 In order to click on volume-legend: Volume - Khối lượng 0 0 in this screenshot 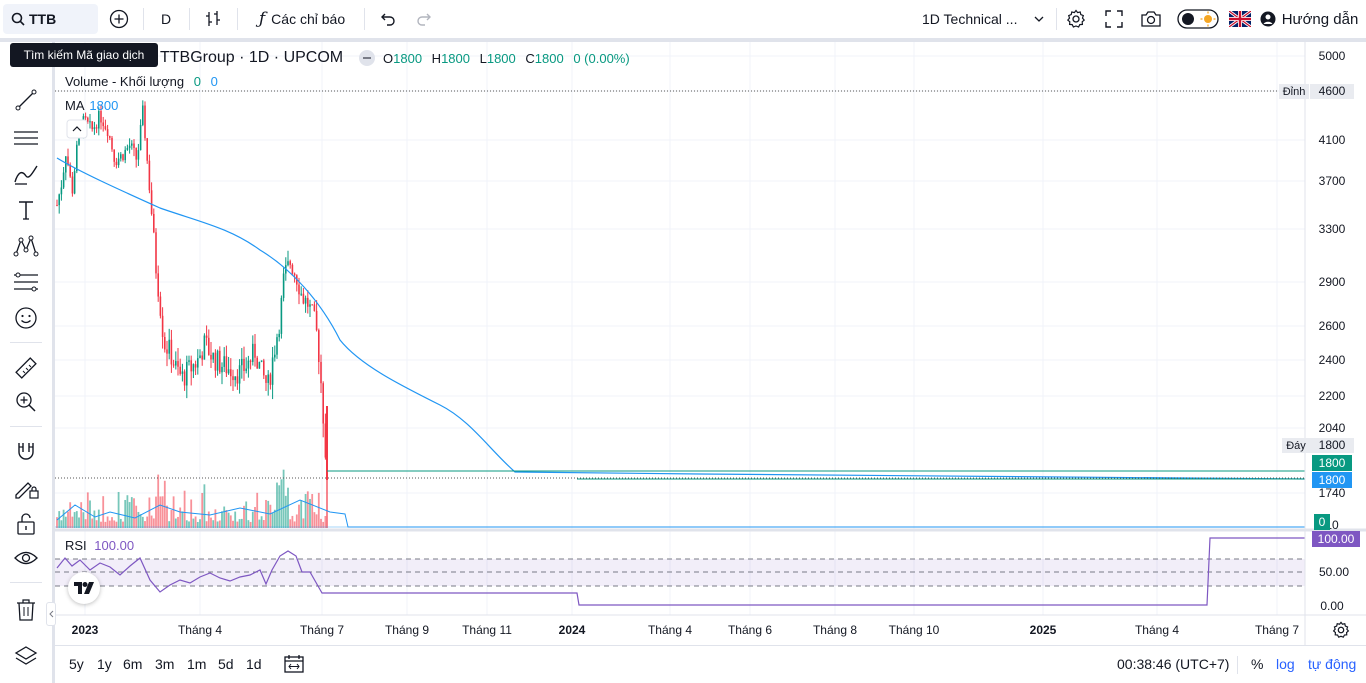, I will do `click(141, 81)`.